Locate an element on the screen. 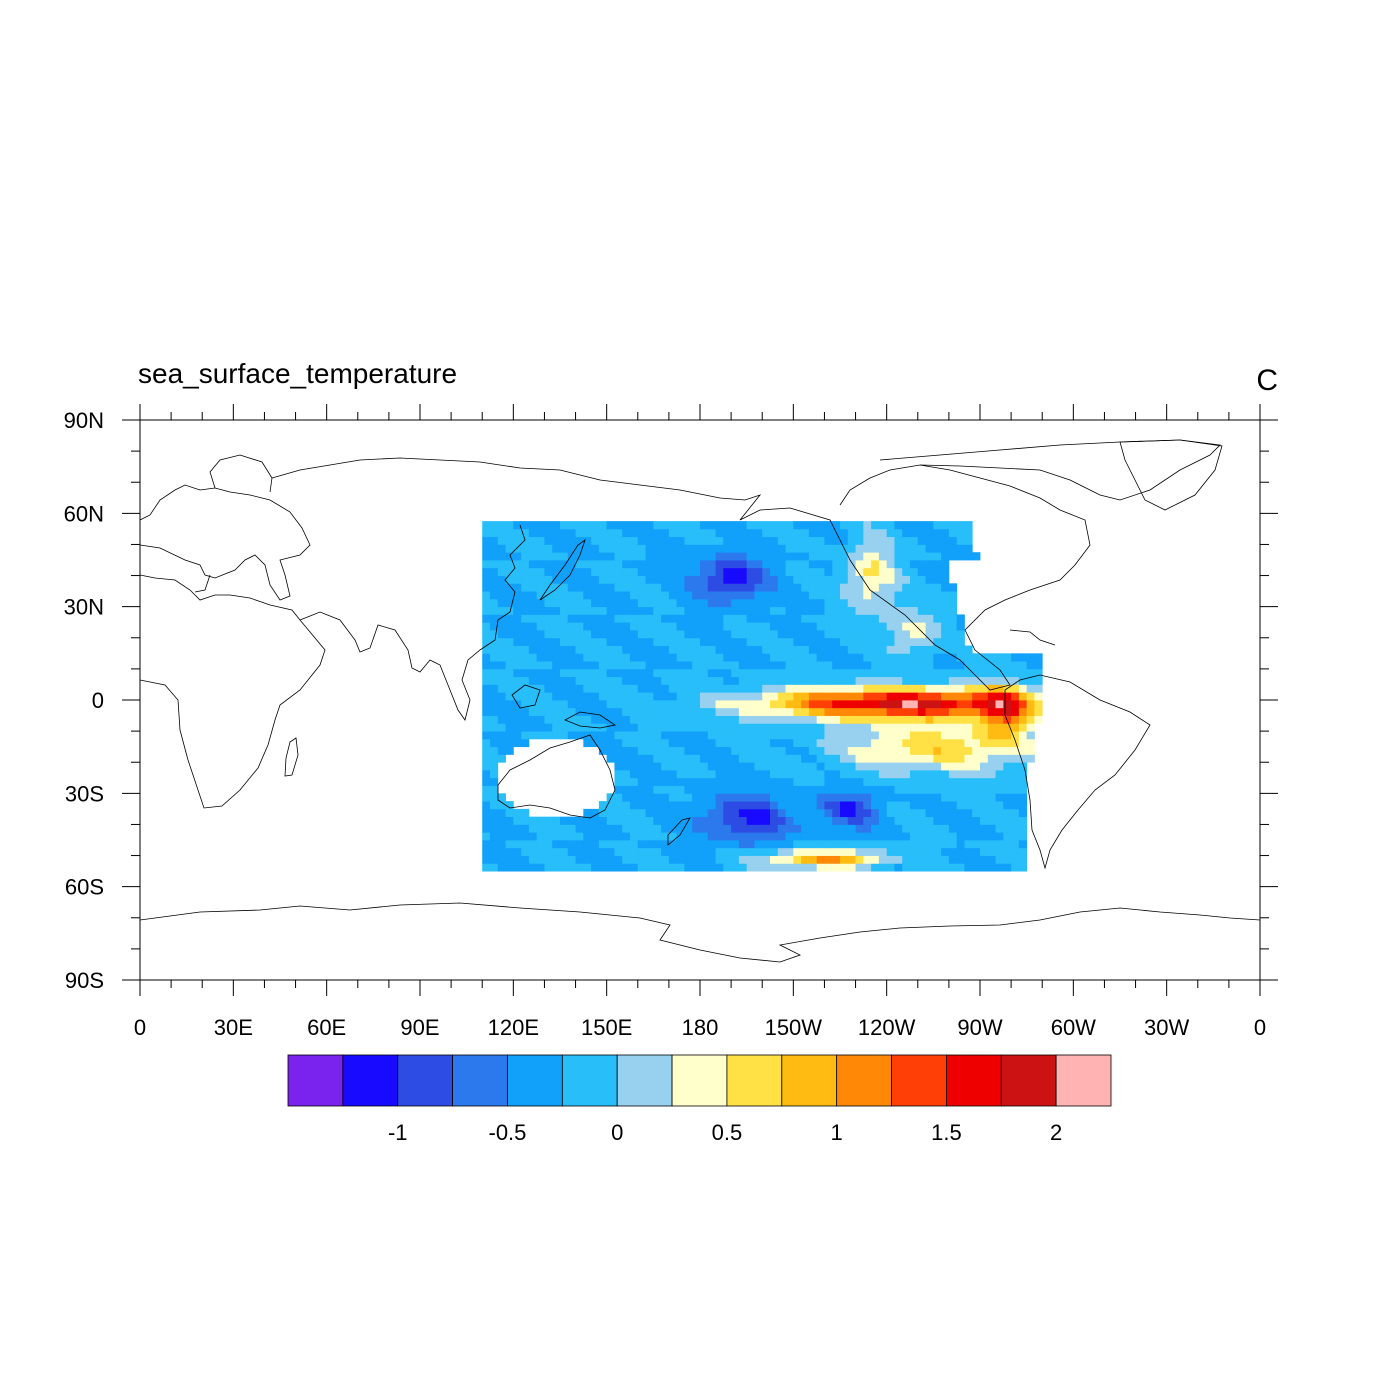 The image size is (1400, 1400). lon-tick-label: 0 is located at coordinates (140, 1027).